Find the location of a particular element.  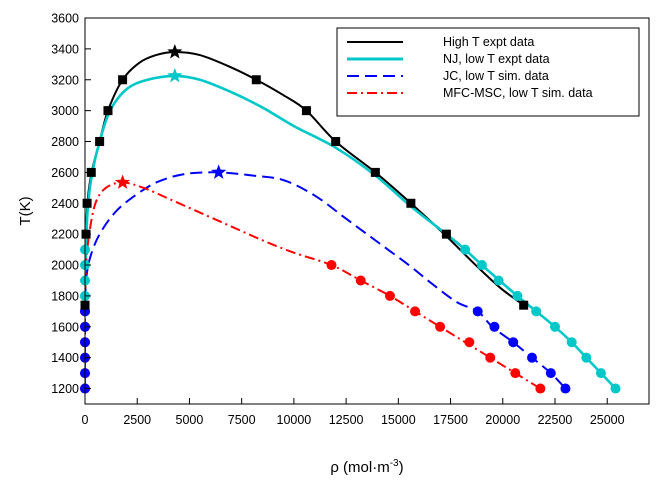

x-tick-label: 25000 is located at coordinates (607, 420).